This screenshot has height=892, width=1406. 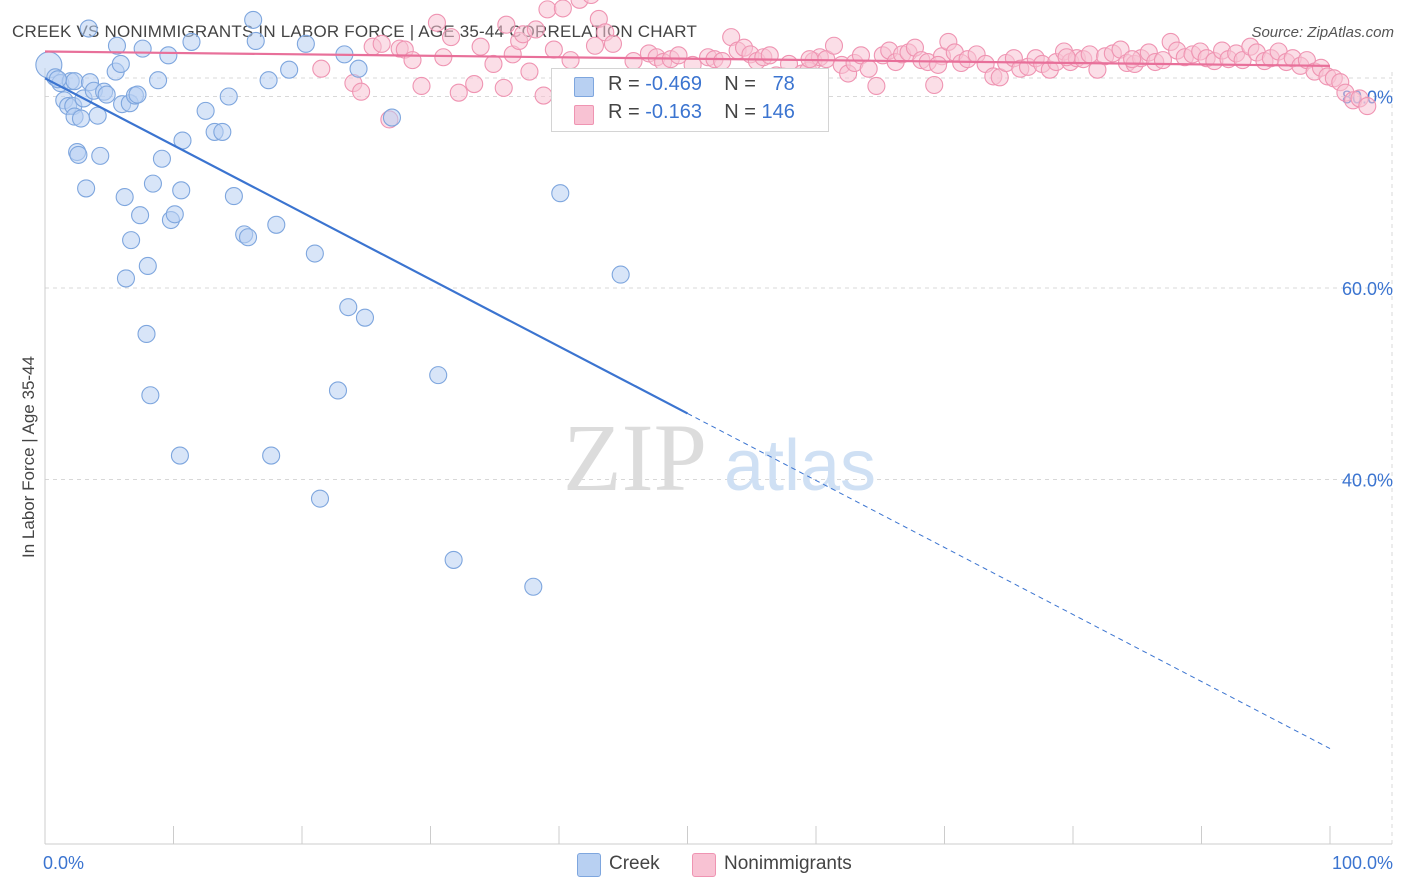 What do you see at coordinates (634, 863) in the screenshot?
I see `bottom-legend-label-creek: Creek` at bounding box center [634, 863].